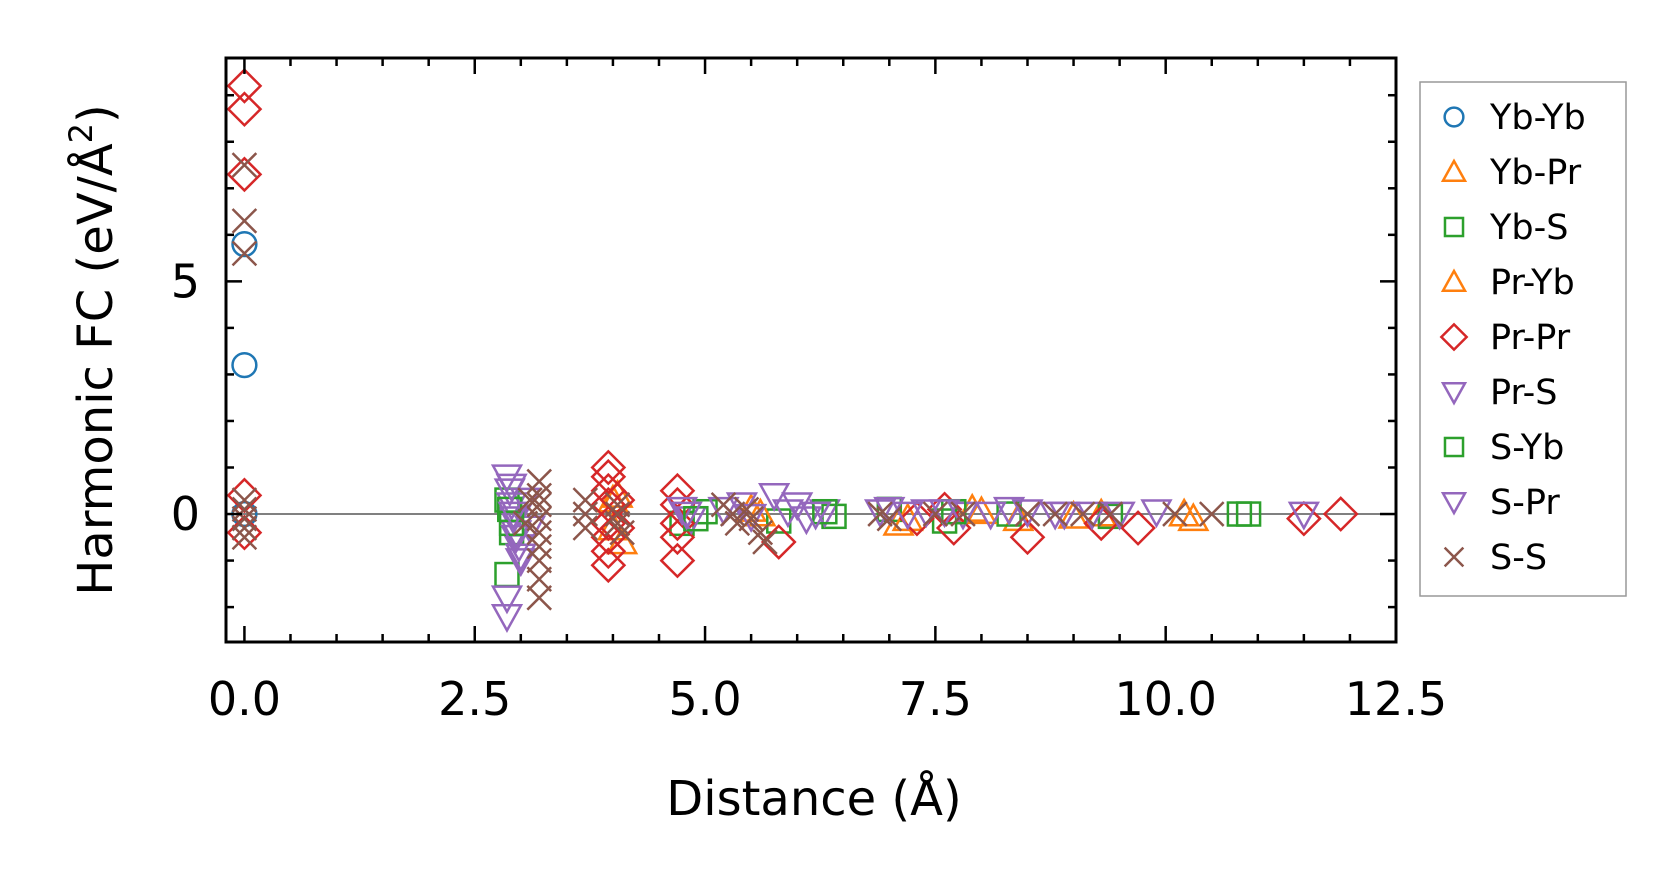  Describe the element at coordinates (1396, 699) in the screenshot. I see `x-tick-label-5: 12.5` at that location.